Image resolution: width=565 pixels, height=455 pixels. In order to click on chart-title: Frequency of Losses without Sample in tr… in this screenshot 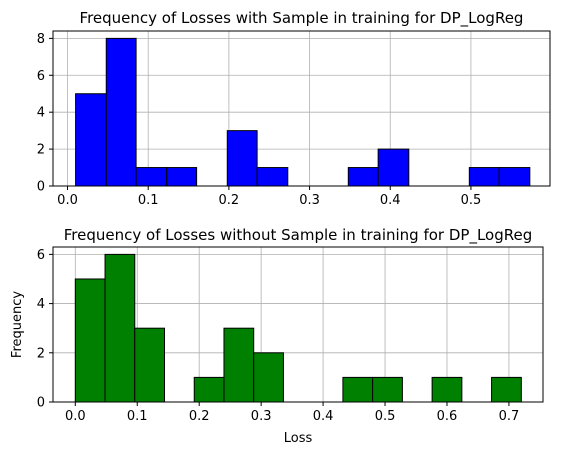, I will do `click(298, 235)`.